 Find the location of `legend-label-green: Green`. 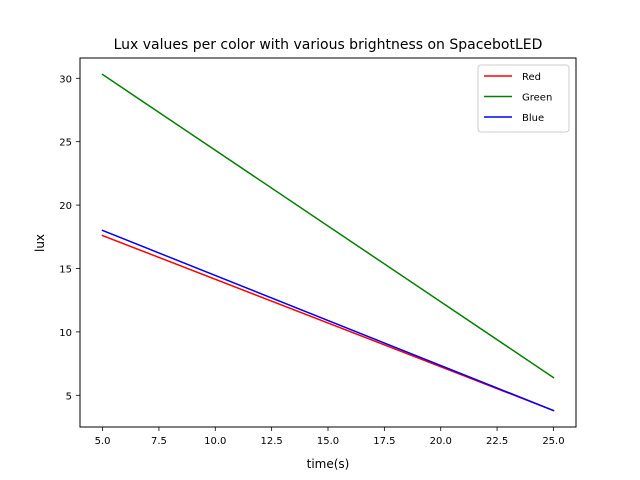

legend-label-green: Green is located at coordinates (537, 98).